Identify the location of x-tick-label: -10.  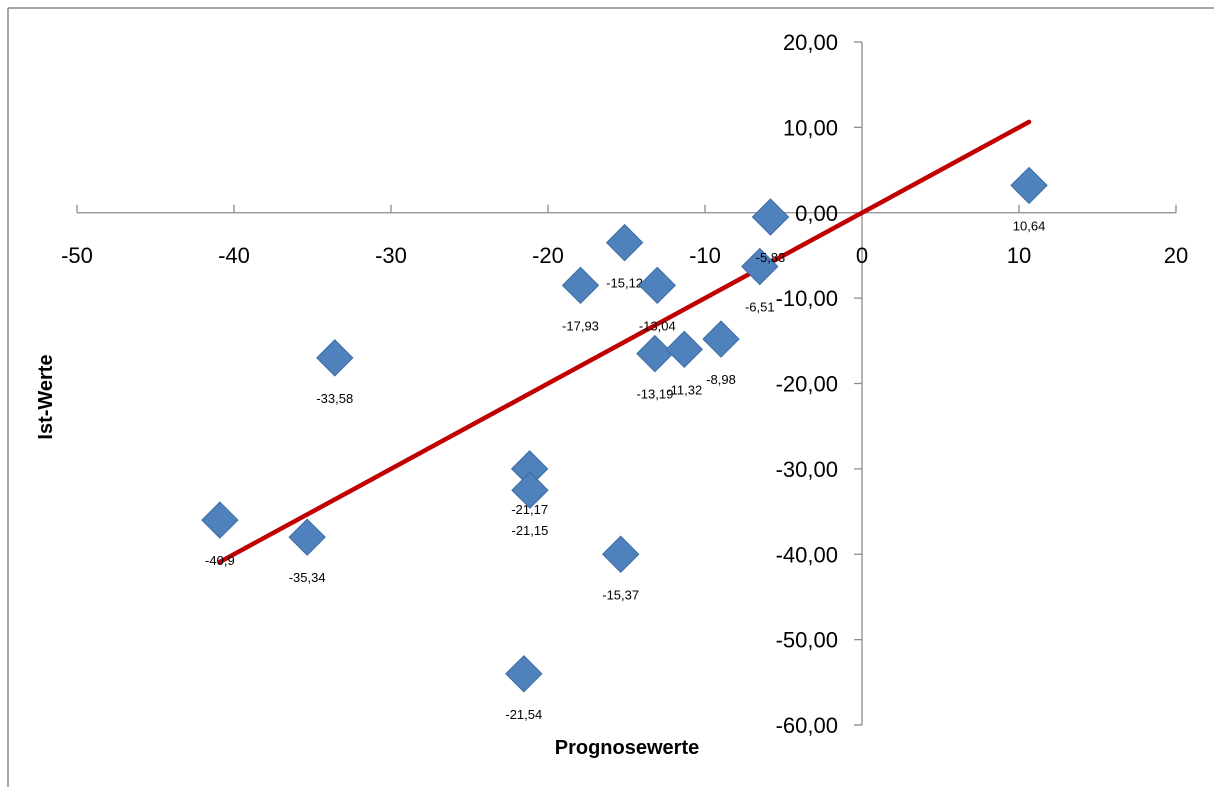
(705, 255).